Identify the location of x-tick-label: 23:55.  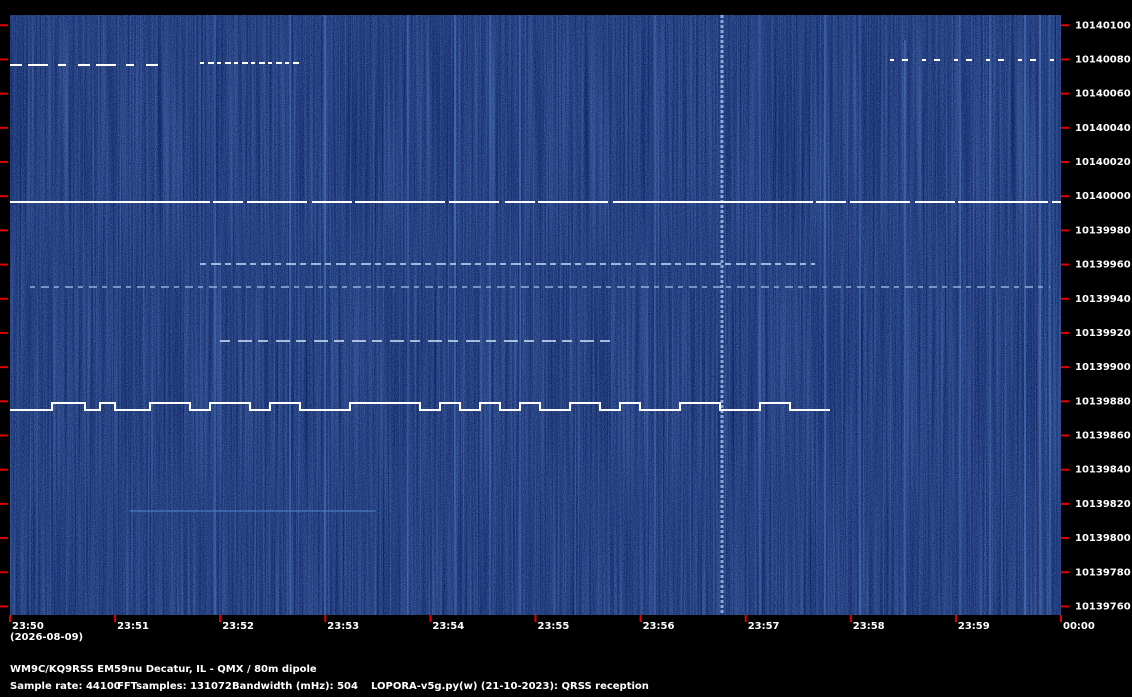
(554, 626).